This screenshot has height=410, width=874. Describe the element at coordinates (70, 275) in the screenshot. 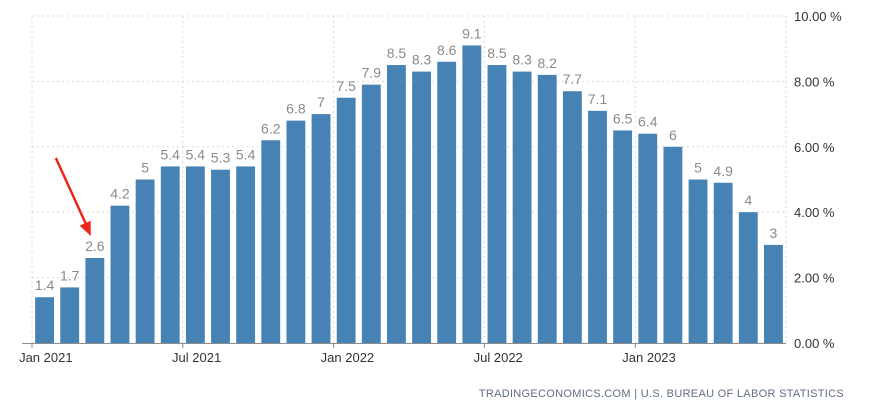

I see `value-label: 1.7` at that location.